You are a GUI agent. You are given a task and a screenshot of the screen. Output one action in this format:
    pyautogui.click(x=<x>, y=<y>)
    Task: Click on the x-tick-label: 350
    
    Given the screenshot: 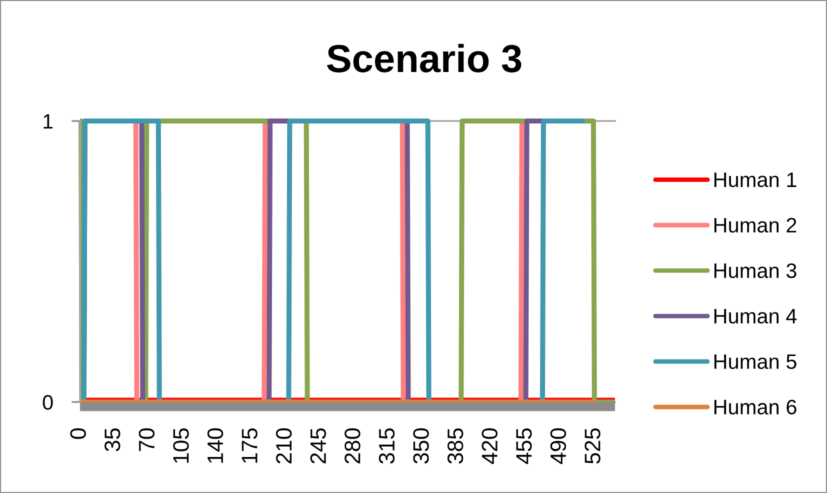 What is the action you would take?
    pyautogui.click(x=421, y=446)
    